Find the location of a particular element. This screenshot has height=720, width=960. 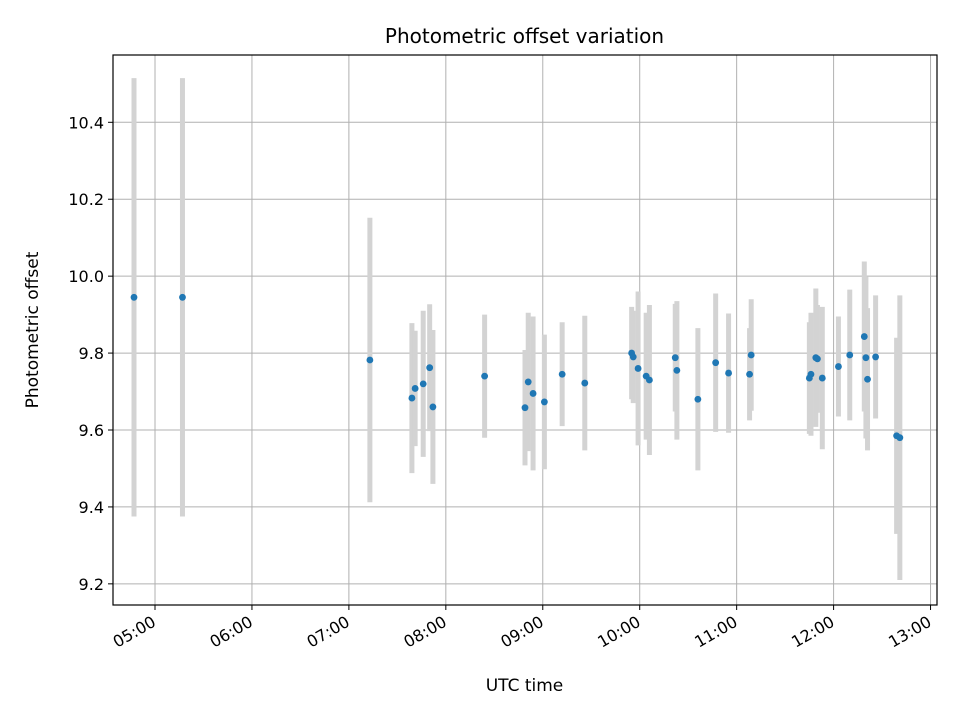

chart-title: Photometric offset variation is located at coordinates (524, 36).